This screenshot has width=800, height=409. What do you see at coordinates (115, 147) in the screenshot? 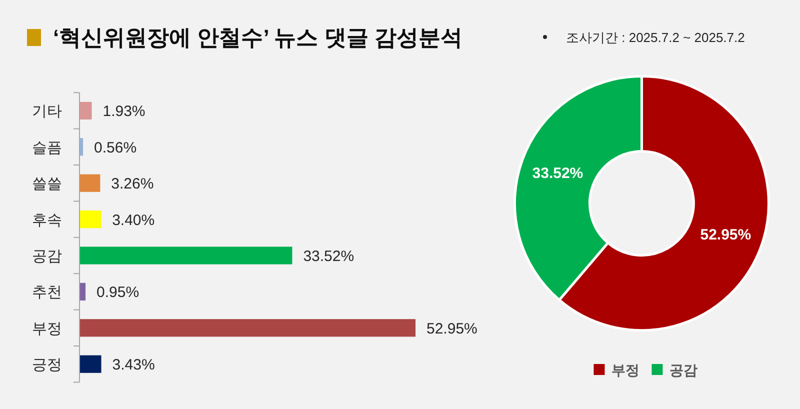
I see `data-label: 0.56%` at bounding box center [115, 147].